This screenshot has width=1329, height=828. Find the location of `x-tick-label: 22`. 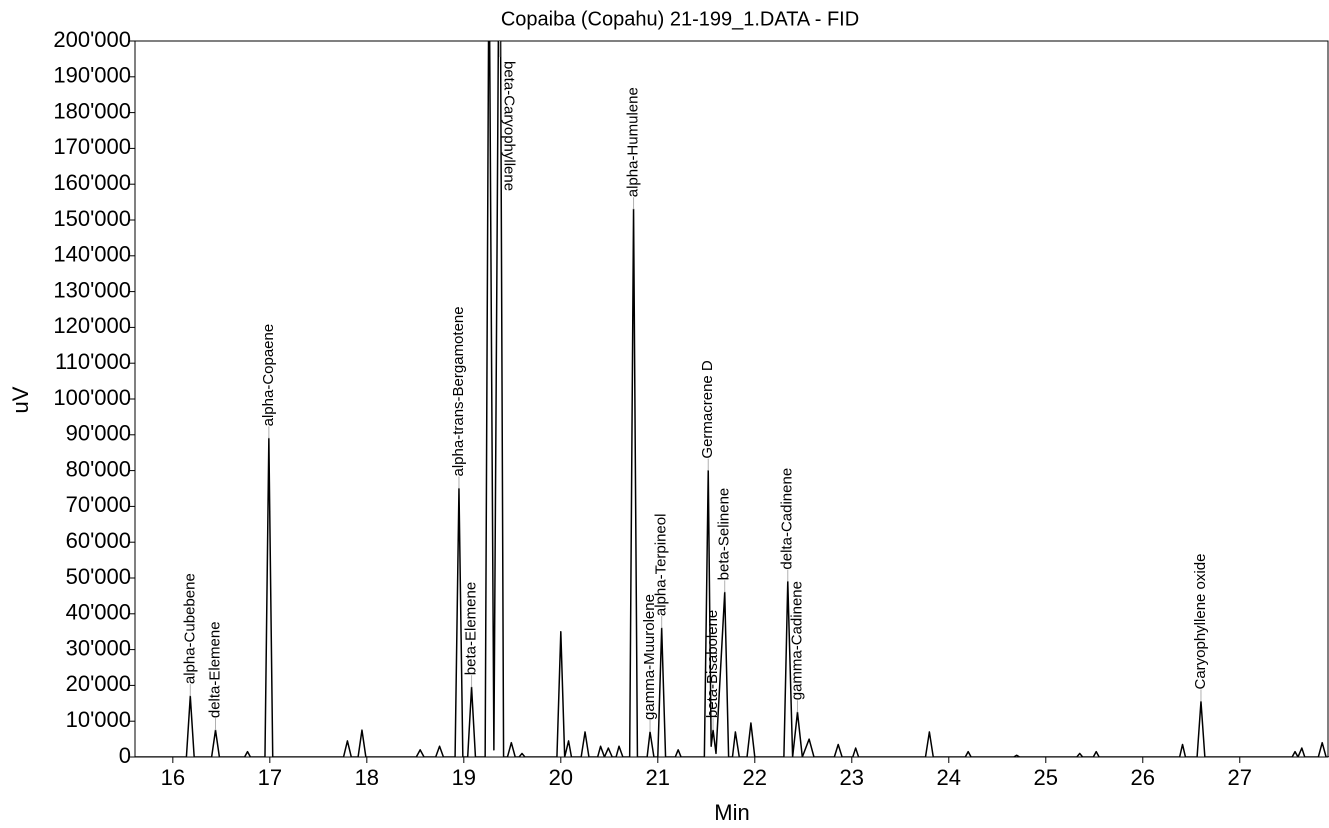

x-tick-label: 22 is located at coordinates (755, 777).